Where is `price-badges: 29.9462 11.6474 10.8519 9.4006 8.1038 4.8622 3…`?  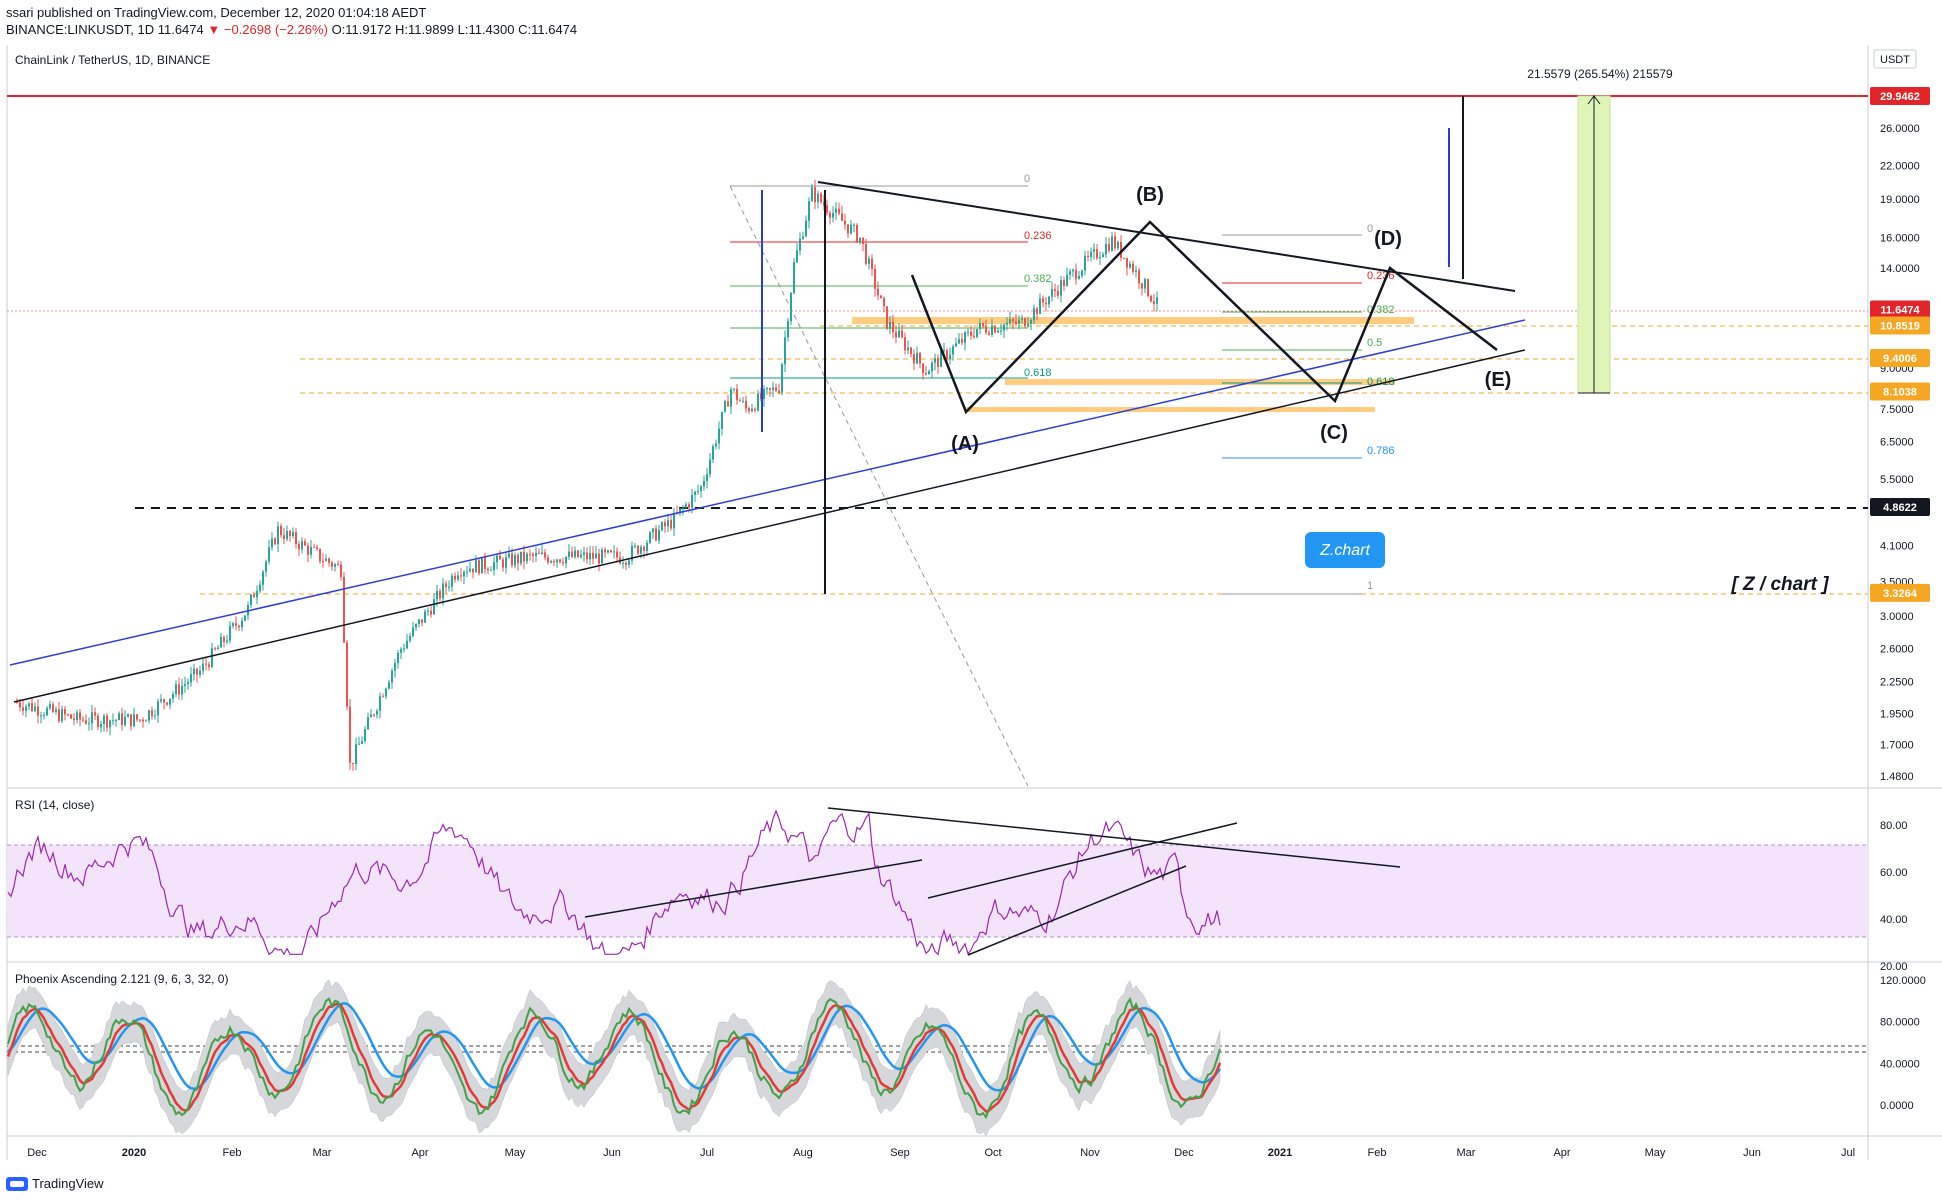
price-badges: 29.9462 11.6474 10.8519 9.4006 8.1038 4.8622 3… is located at coordinates (1900, 344).